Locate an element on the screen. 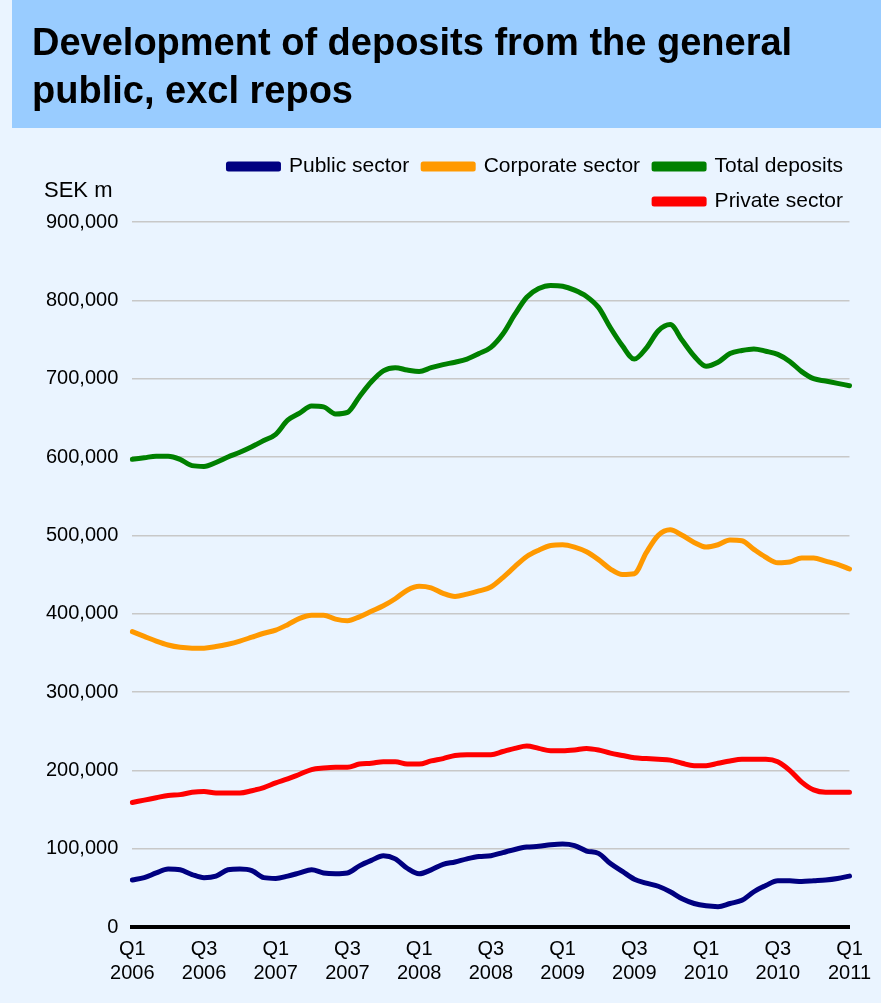 This screenshot has height=1003, width=881. y-axis-title: SEK m is located at coordinates (78, 190).